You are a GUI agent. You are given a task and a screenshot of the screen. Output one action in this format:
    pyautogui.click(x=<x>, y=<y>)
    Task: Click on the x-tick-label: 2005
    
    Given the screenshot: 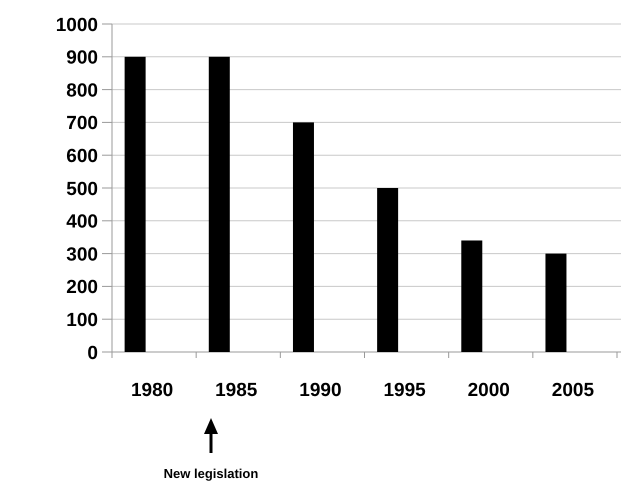 What is the action you would take?
    pyautogui.click(x=573, y=390)
    